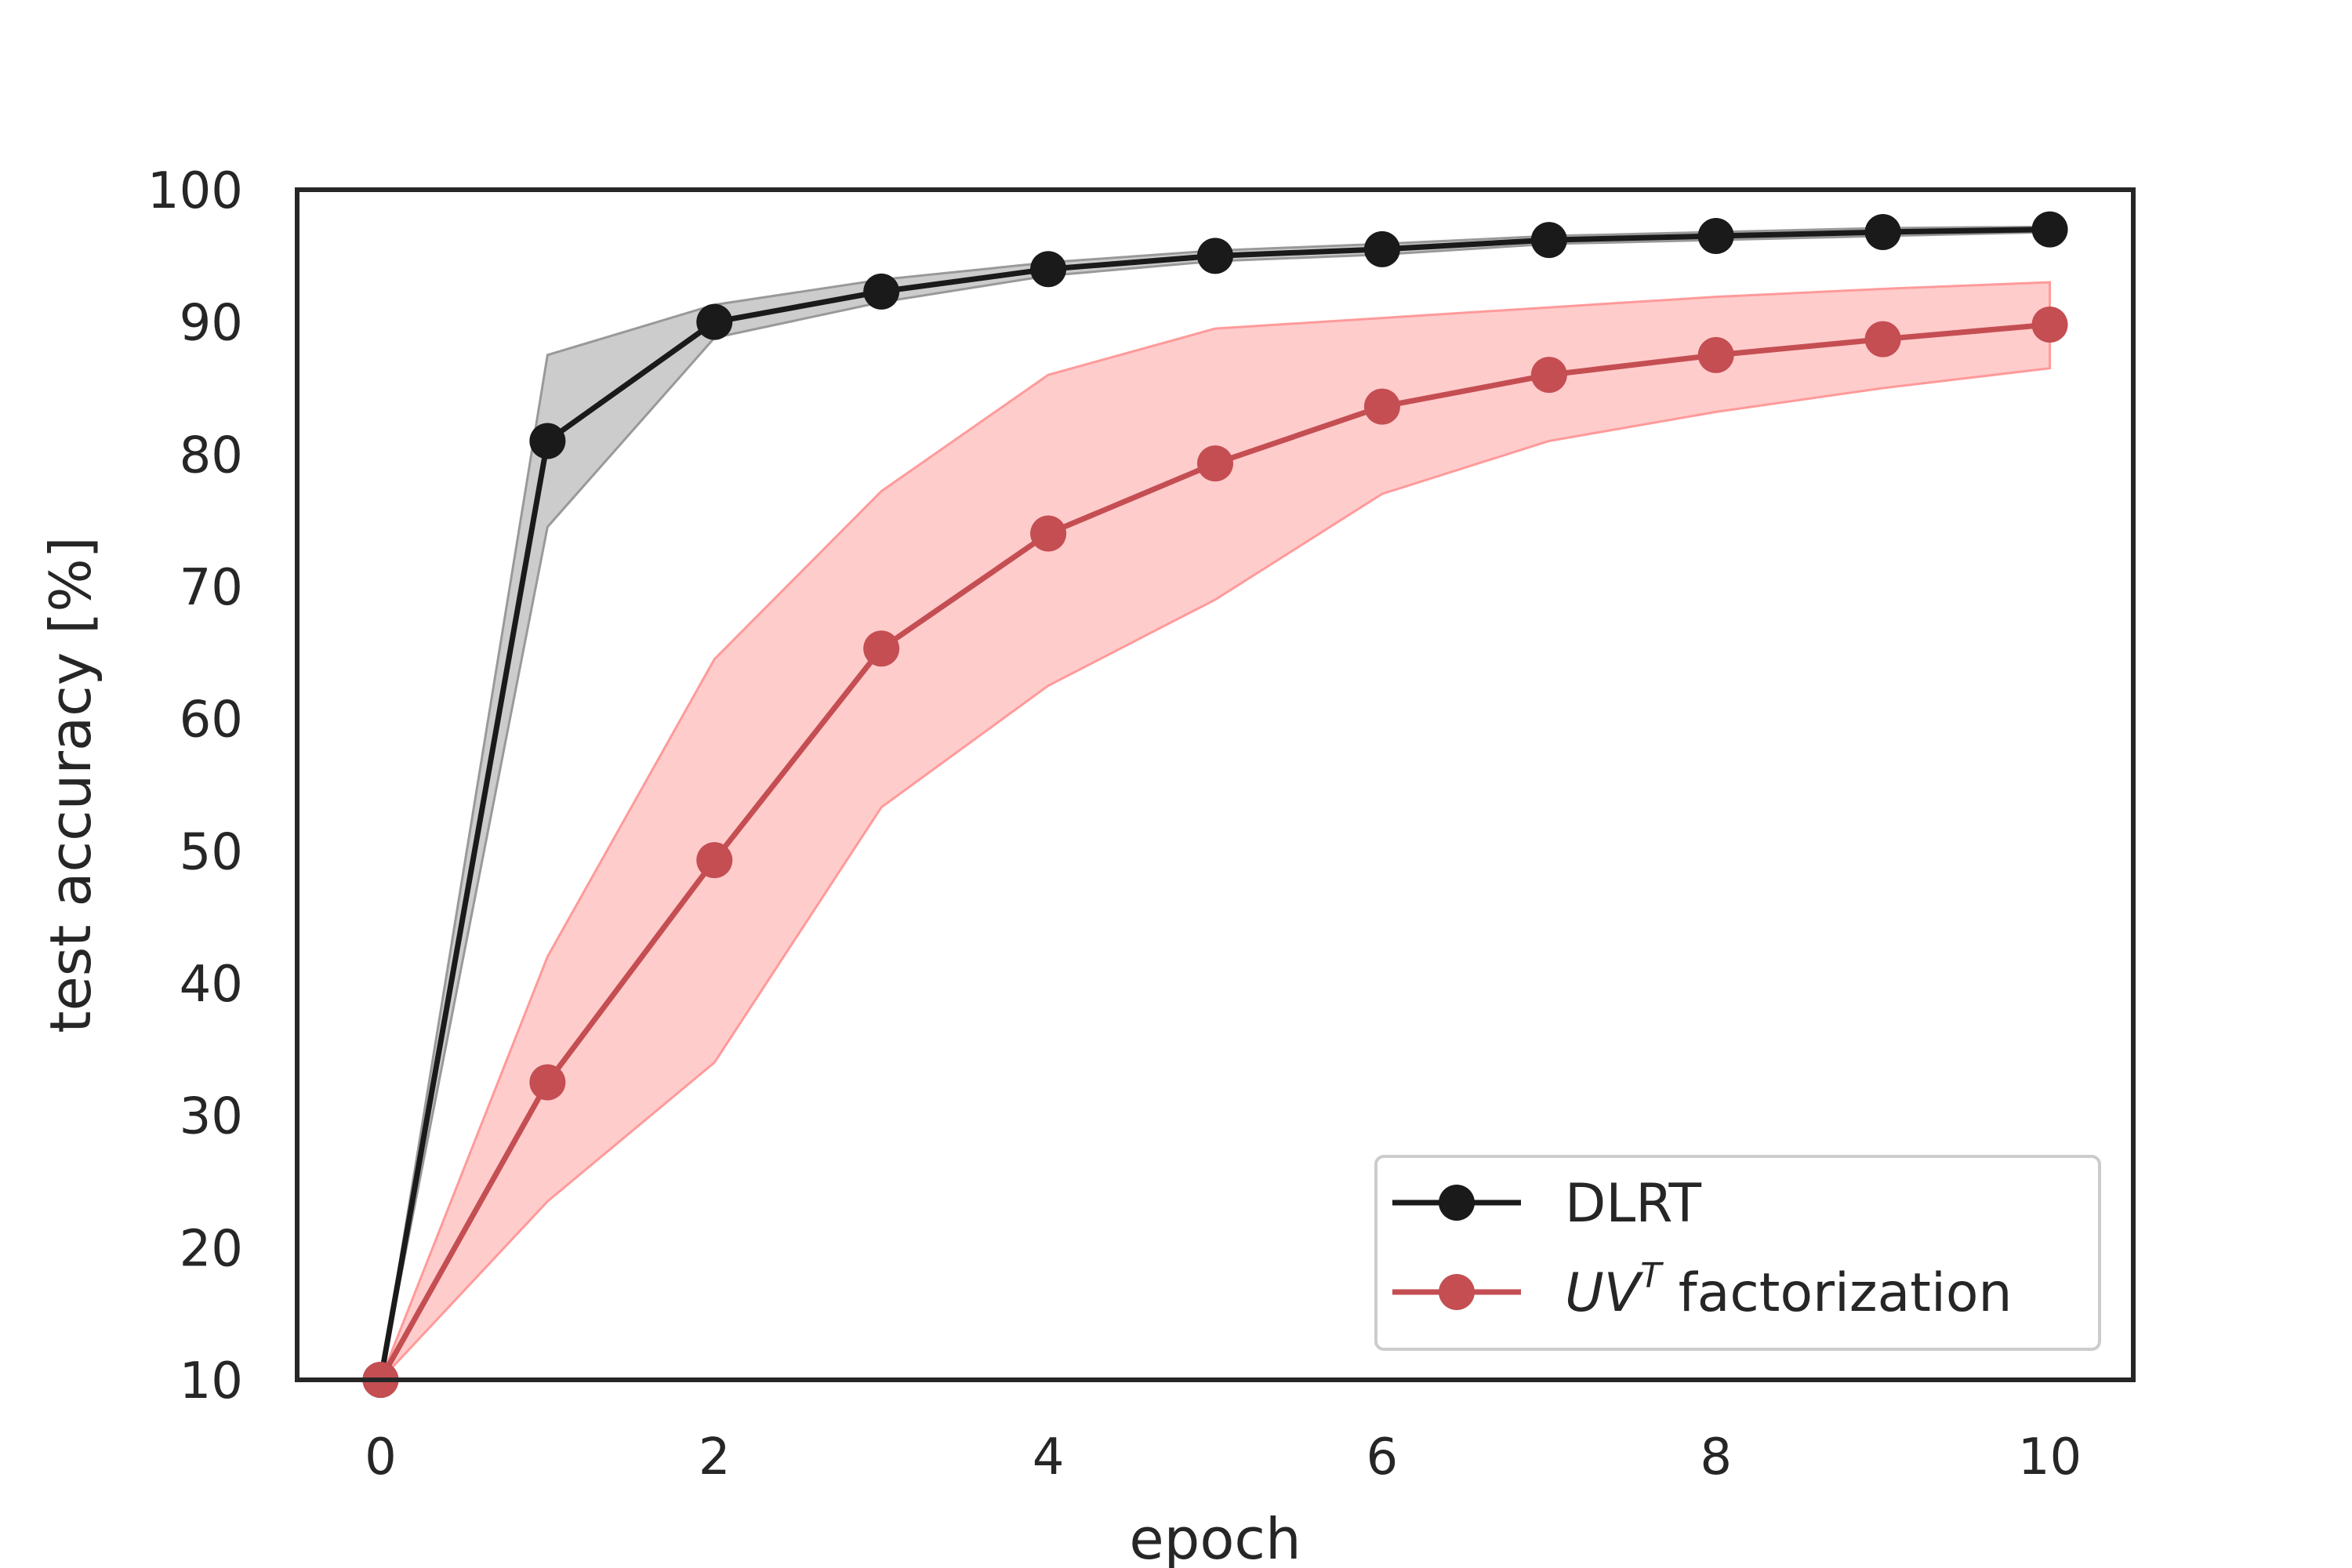  I want to click on legend-entry-uvt: UVT factorization, so click(1703, 1290).